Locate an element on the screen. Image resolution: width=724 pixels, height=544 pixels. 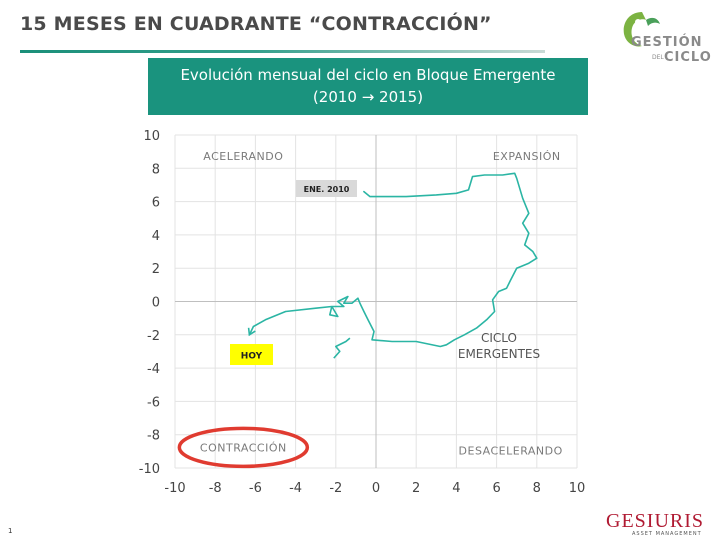
logo-word-ciclo: CICLO is located at coordinates (688, 57).